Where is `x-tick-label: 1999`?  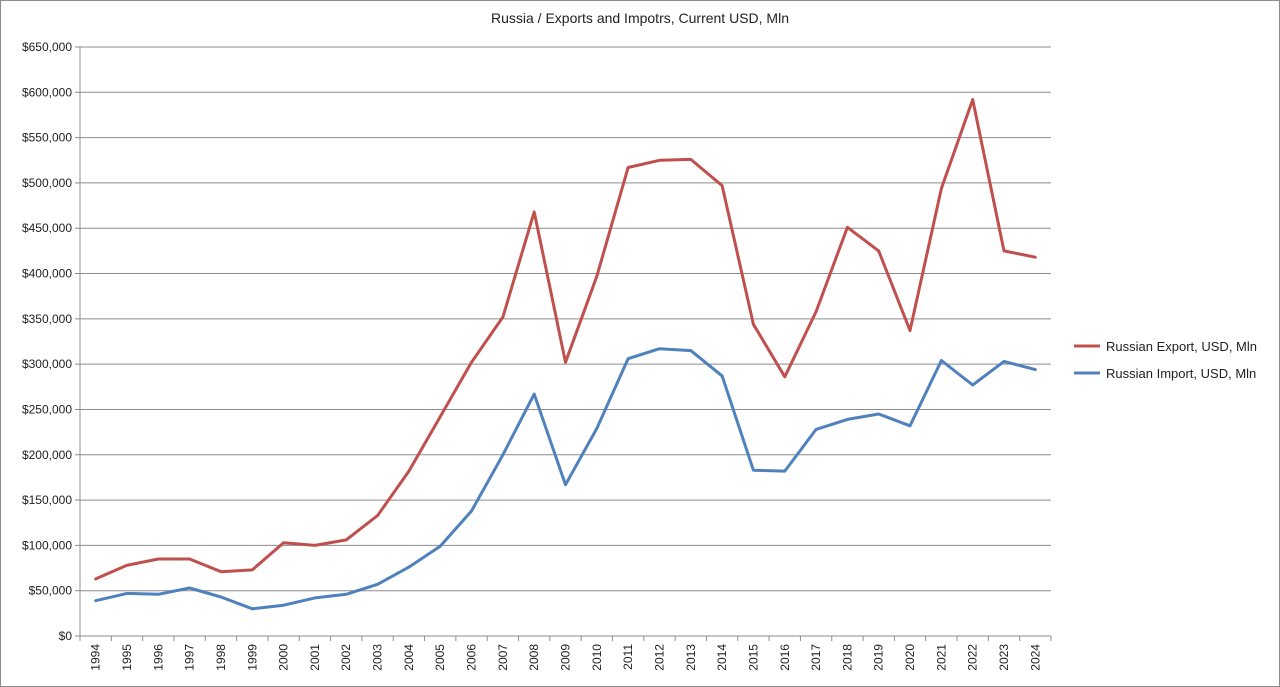
x-tick-label: 1999 is located at coordinates (252, 657).